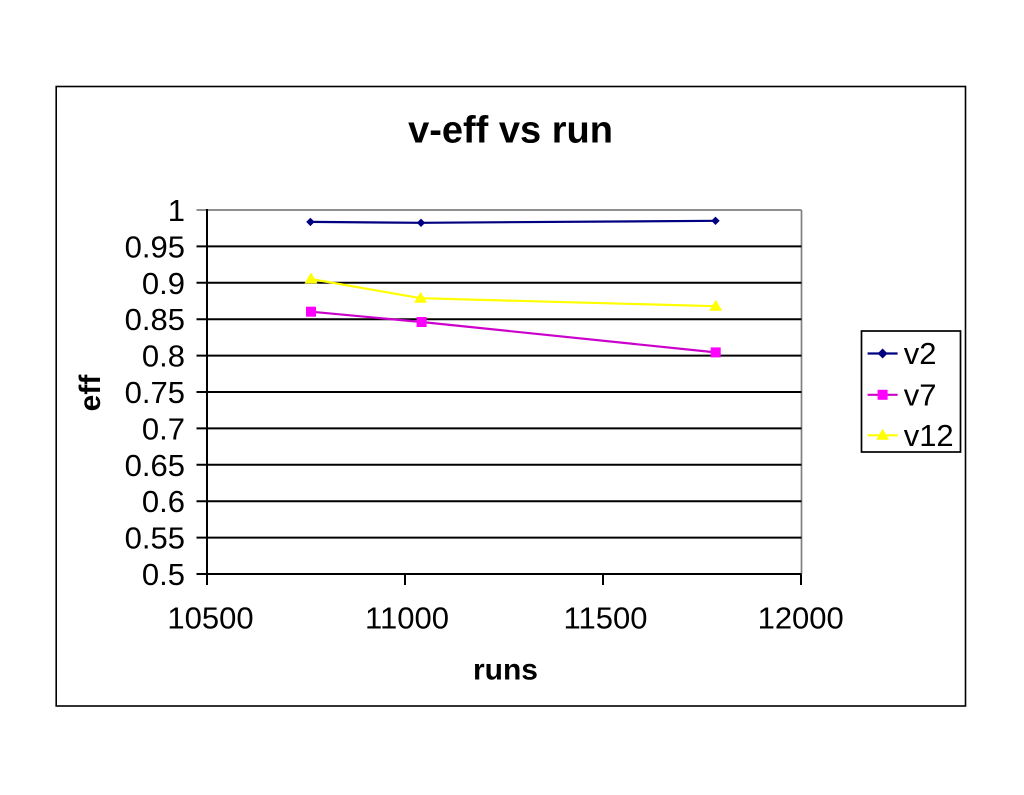 The height and width of the screenshot is (795, 1024). Describe the element at coordinates (163, 283) in the screenshot. I see `svg-text: 0.9` at that location.